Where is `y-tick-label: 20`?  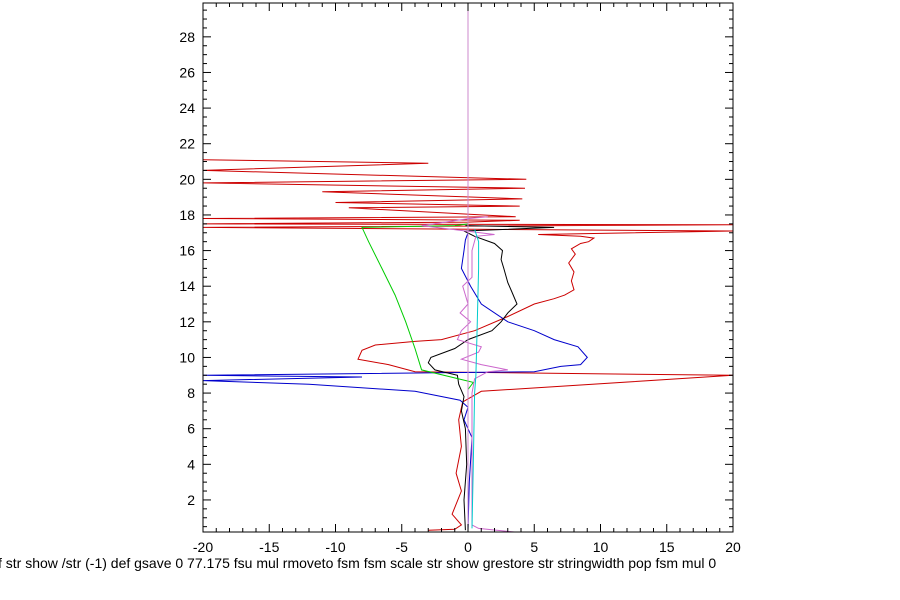 y-tick-label: 20 is located at coordinates (187, 179).